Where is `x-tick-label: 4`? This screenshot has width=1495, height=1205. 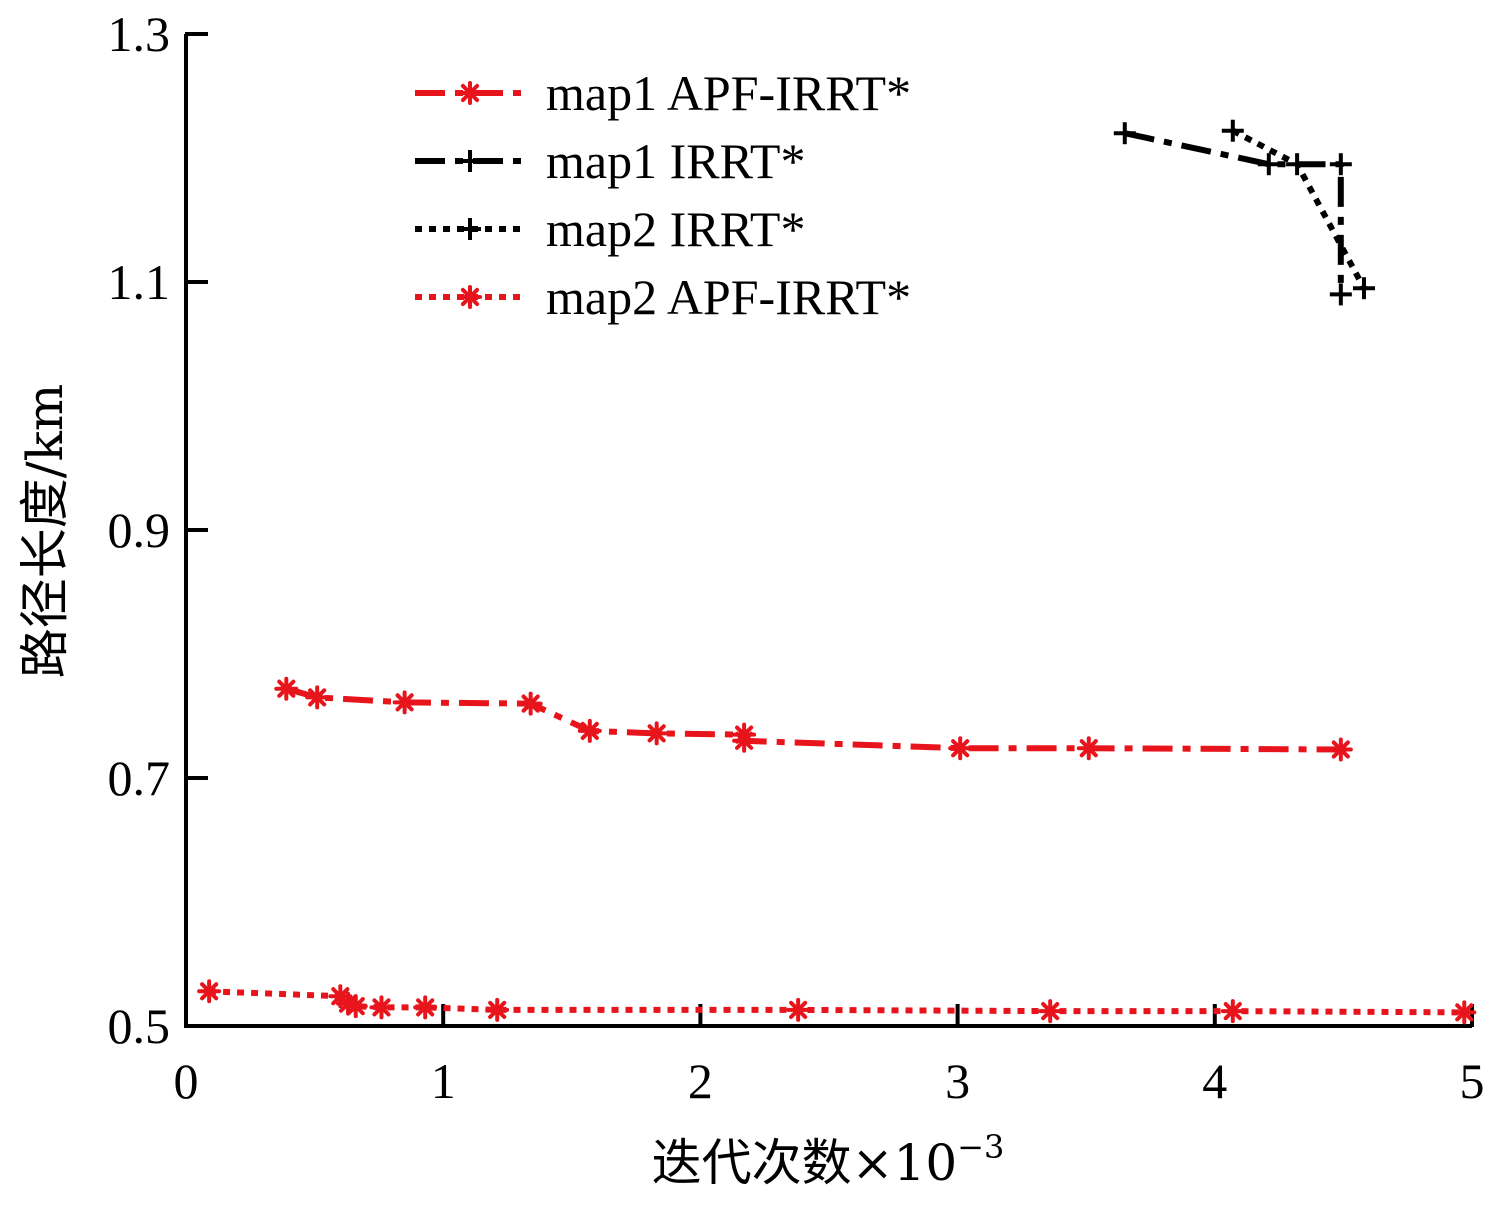
x-tick-label: 4 is located at coordinates (1214, 1081).